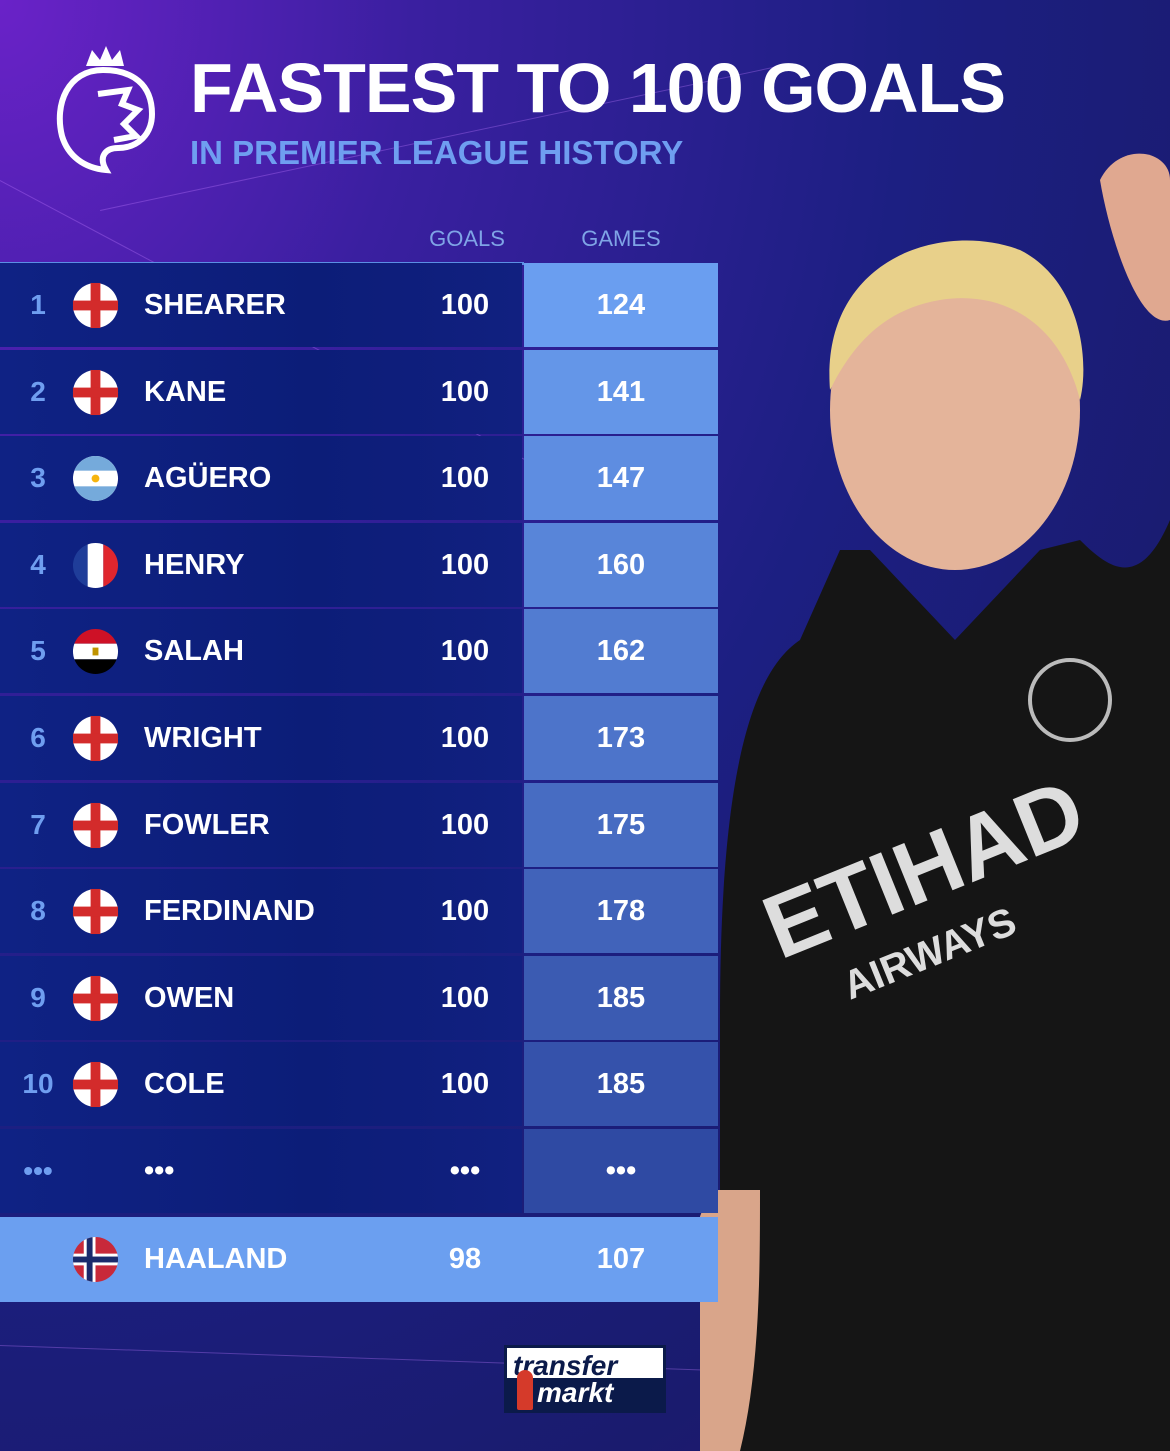 The height and width of the screenshot is (1451, 1170). Describe the element at coordinates (621, 651) in the screenshot. I see `games-value: 162` at that location.